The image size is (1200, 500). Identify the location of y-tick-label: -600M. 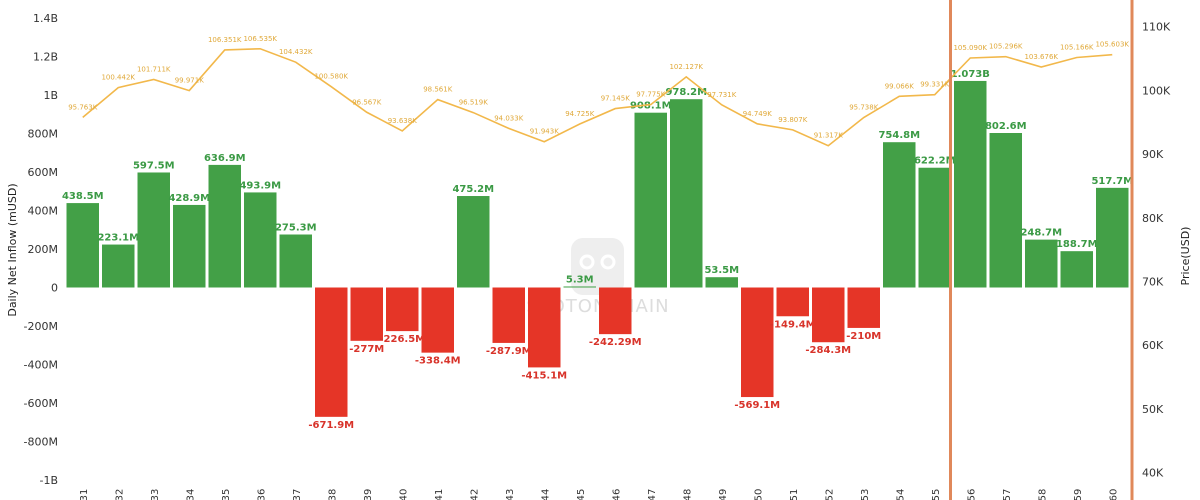
(41, 403).